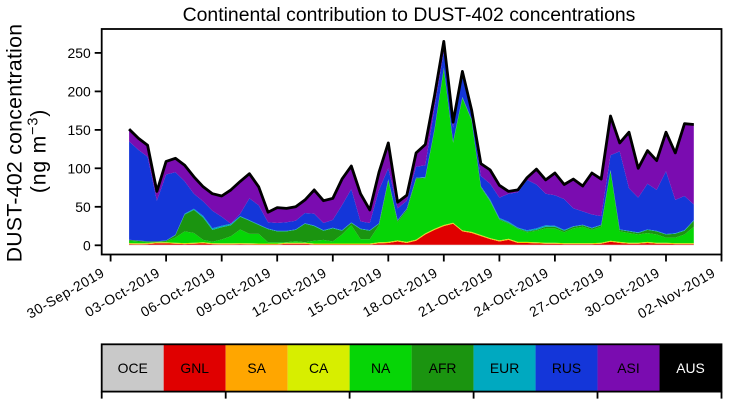  Describe the element at coordinates (79, 53) in the screenshot. I see `svg-text: 250` at that location.